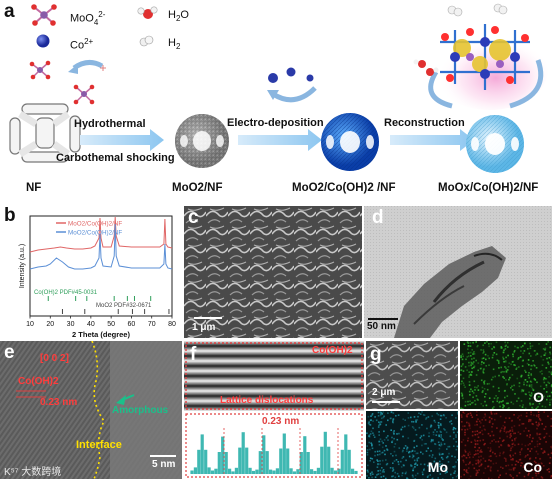 This screenshot has height=481, width=554. What do you see at coordinates (33, 472) in the screenshot?
I see `watermark-text: K⁵⁷ 大数跨境` at bounding box center [33, 472].